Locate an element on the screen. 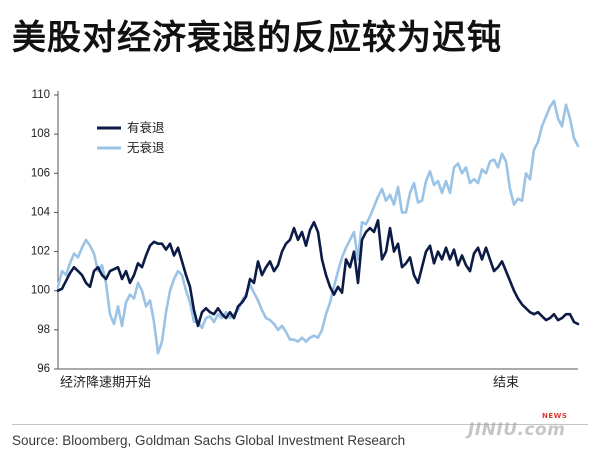 The height and width of the screenshot is (460, 600). y-tick-label: 106 is located at coordinates (40, 173).